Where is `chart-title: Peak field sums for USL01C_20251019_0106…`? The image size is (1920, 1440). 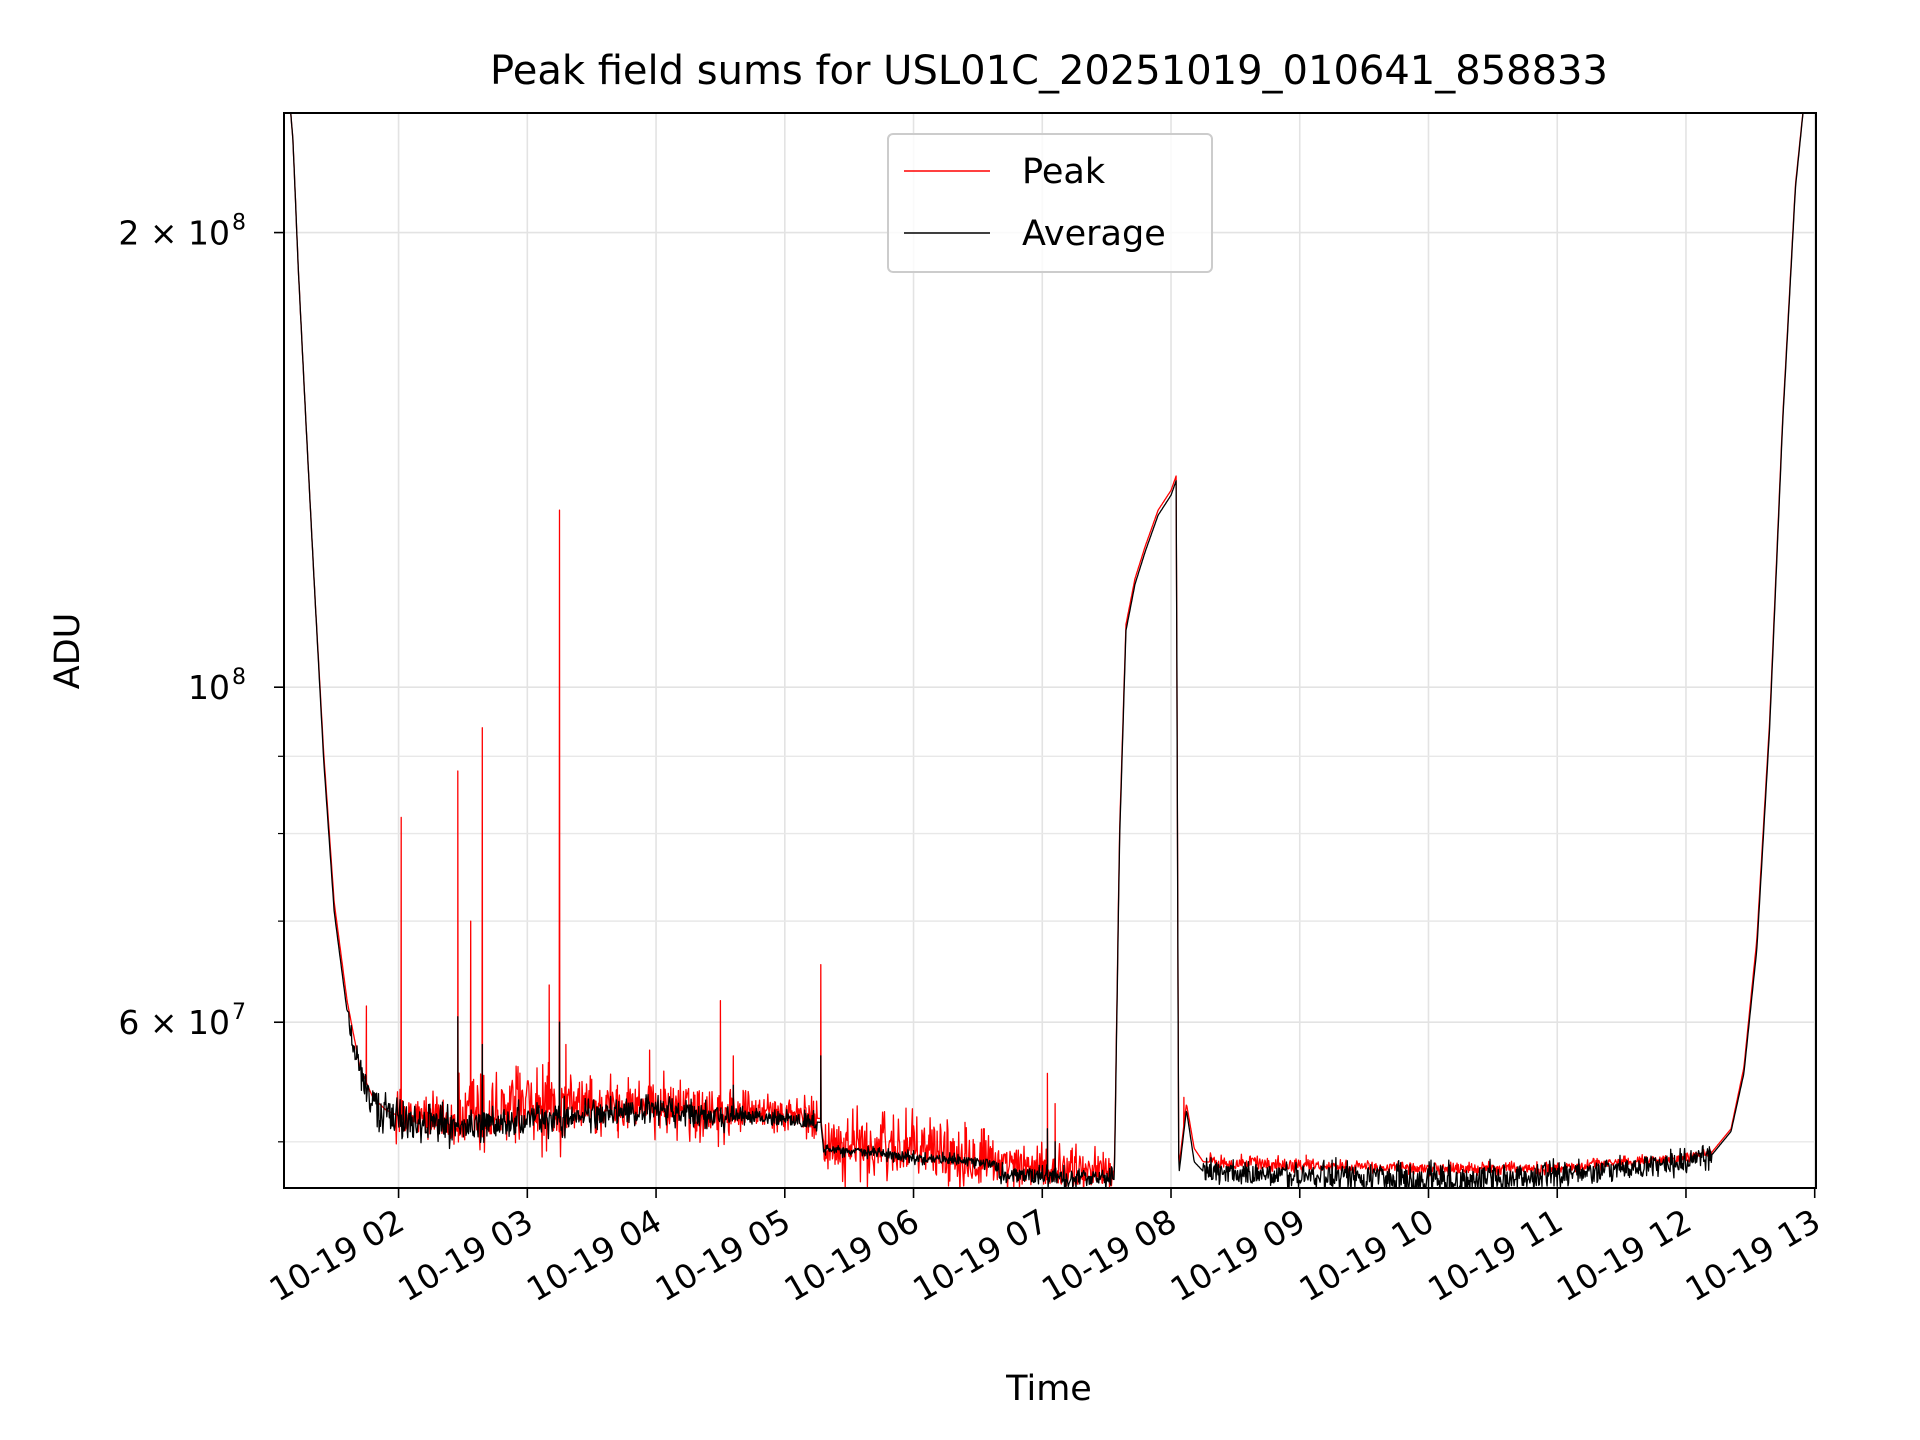
chart-title: Peak field sums for USL01C_20251019_0106… is located at coordinates (1049, 71).